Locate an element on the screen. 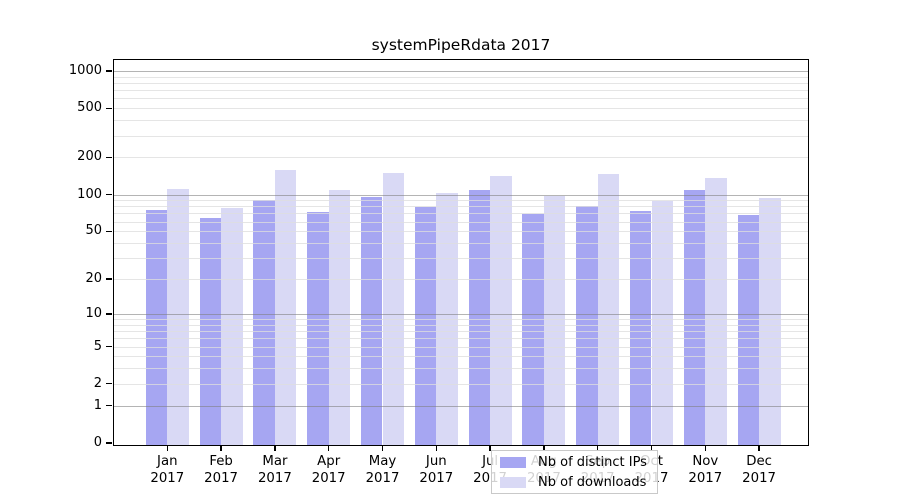 The height and width of the screenshot is (500, 900). x-axis-label: Apr 2017 is located at coordinates (328, 470).